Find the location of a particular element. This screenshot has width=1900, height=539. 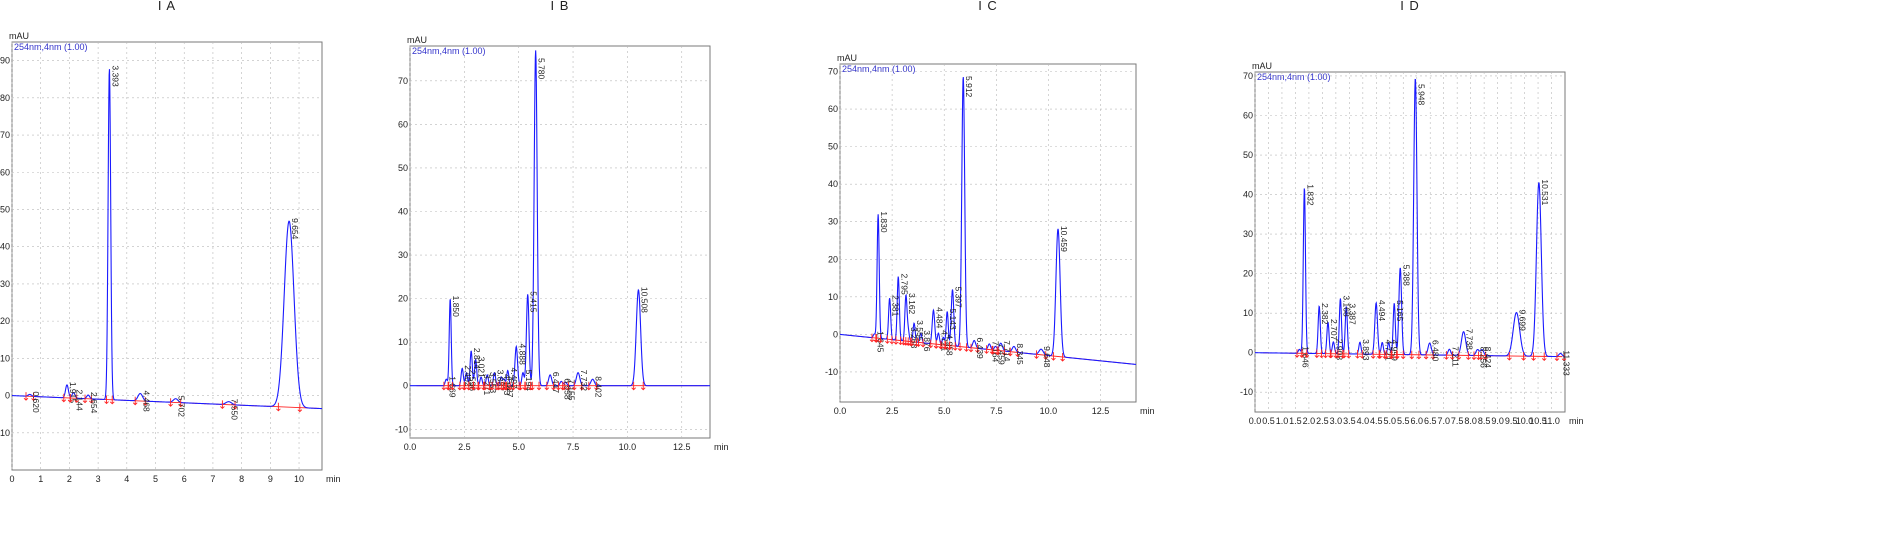

peak-retention-label: 1.915 is located at coordinates (73, 393).